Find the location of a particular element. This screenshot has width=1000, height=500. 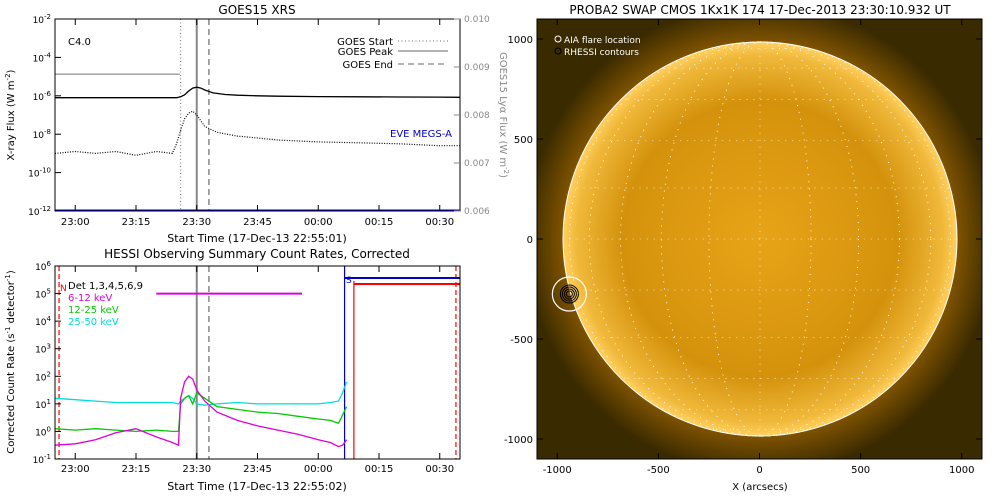

legend-det-label: Det 1,3,4,5,6,9 is located at coordinates (105, 286).